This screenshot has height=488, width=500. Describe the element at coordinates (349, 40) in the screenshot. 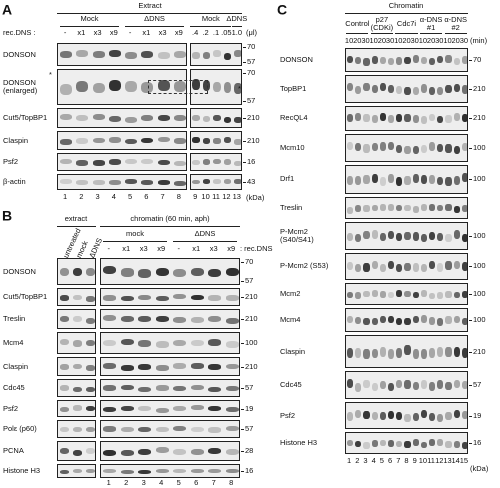

I see `time-label: 10` at that location.